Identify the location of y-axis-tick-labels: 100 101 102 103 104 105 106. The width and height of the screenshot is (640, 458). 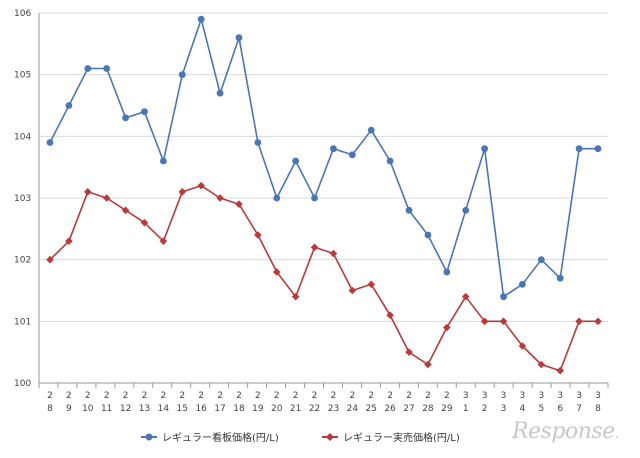
(22, 199).